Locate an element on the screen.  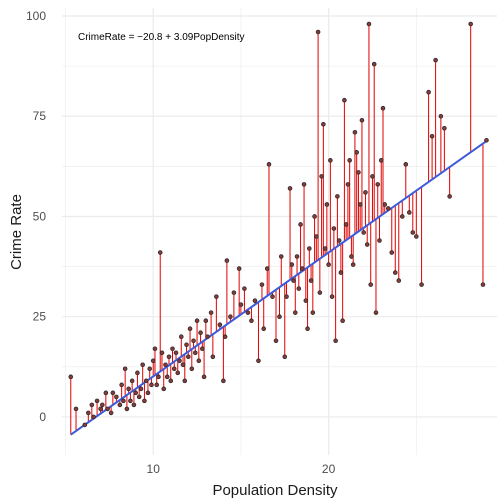
y-tick-label: 0 is located at coordinates (42, 417).